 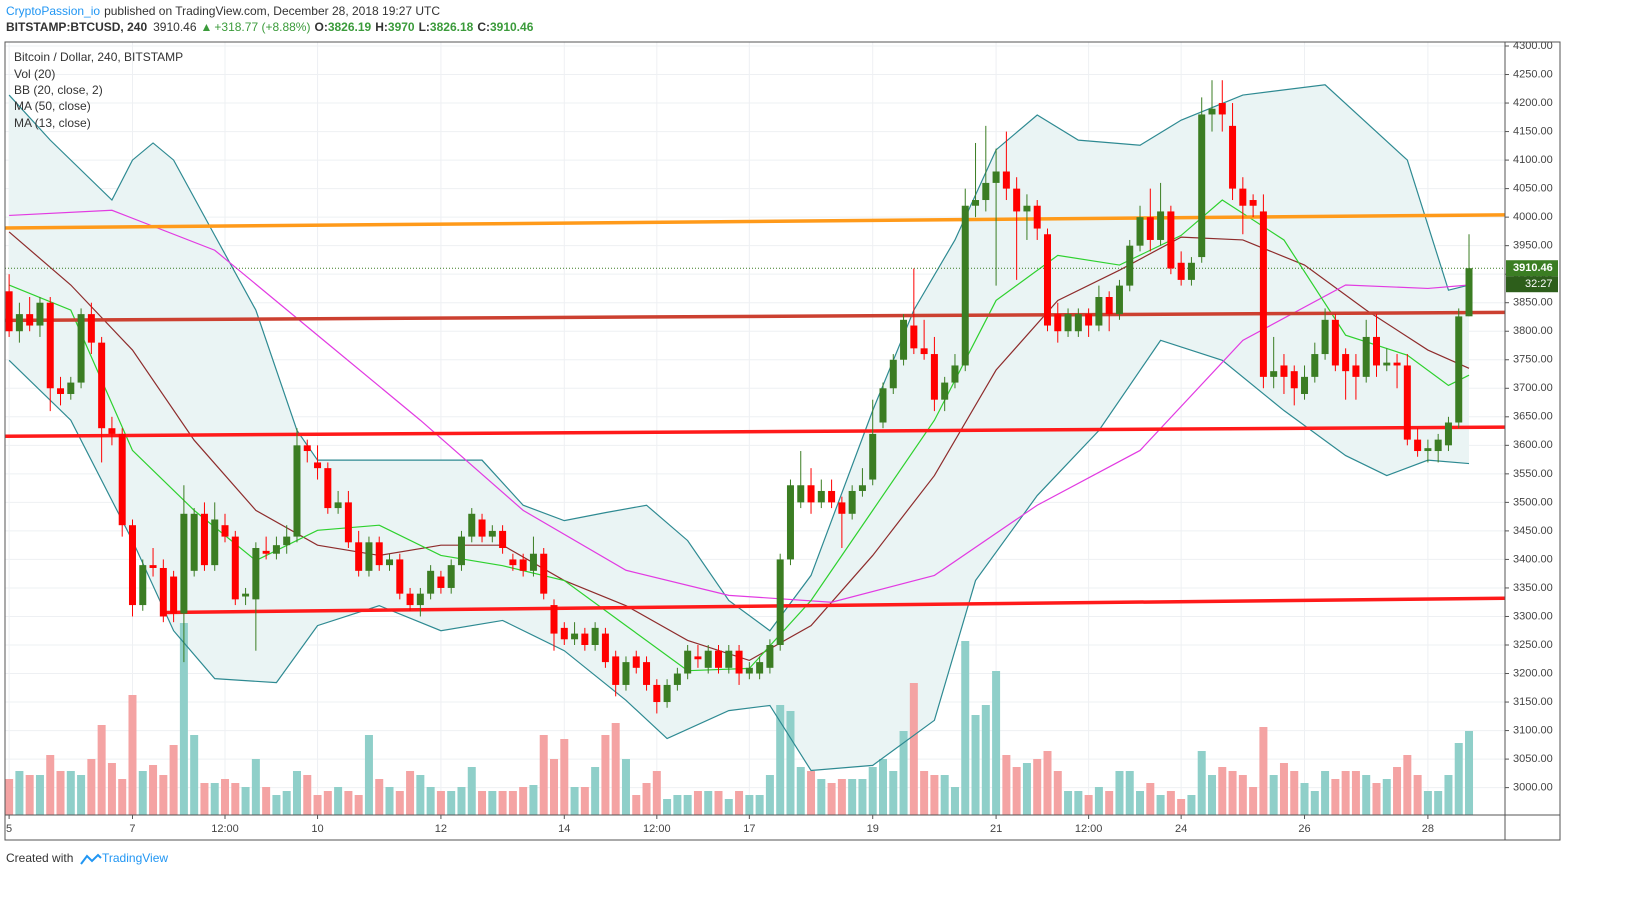 I want to click on y-tick-label: 3700.00, so click(x=1533, y=388).